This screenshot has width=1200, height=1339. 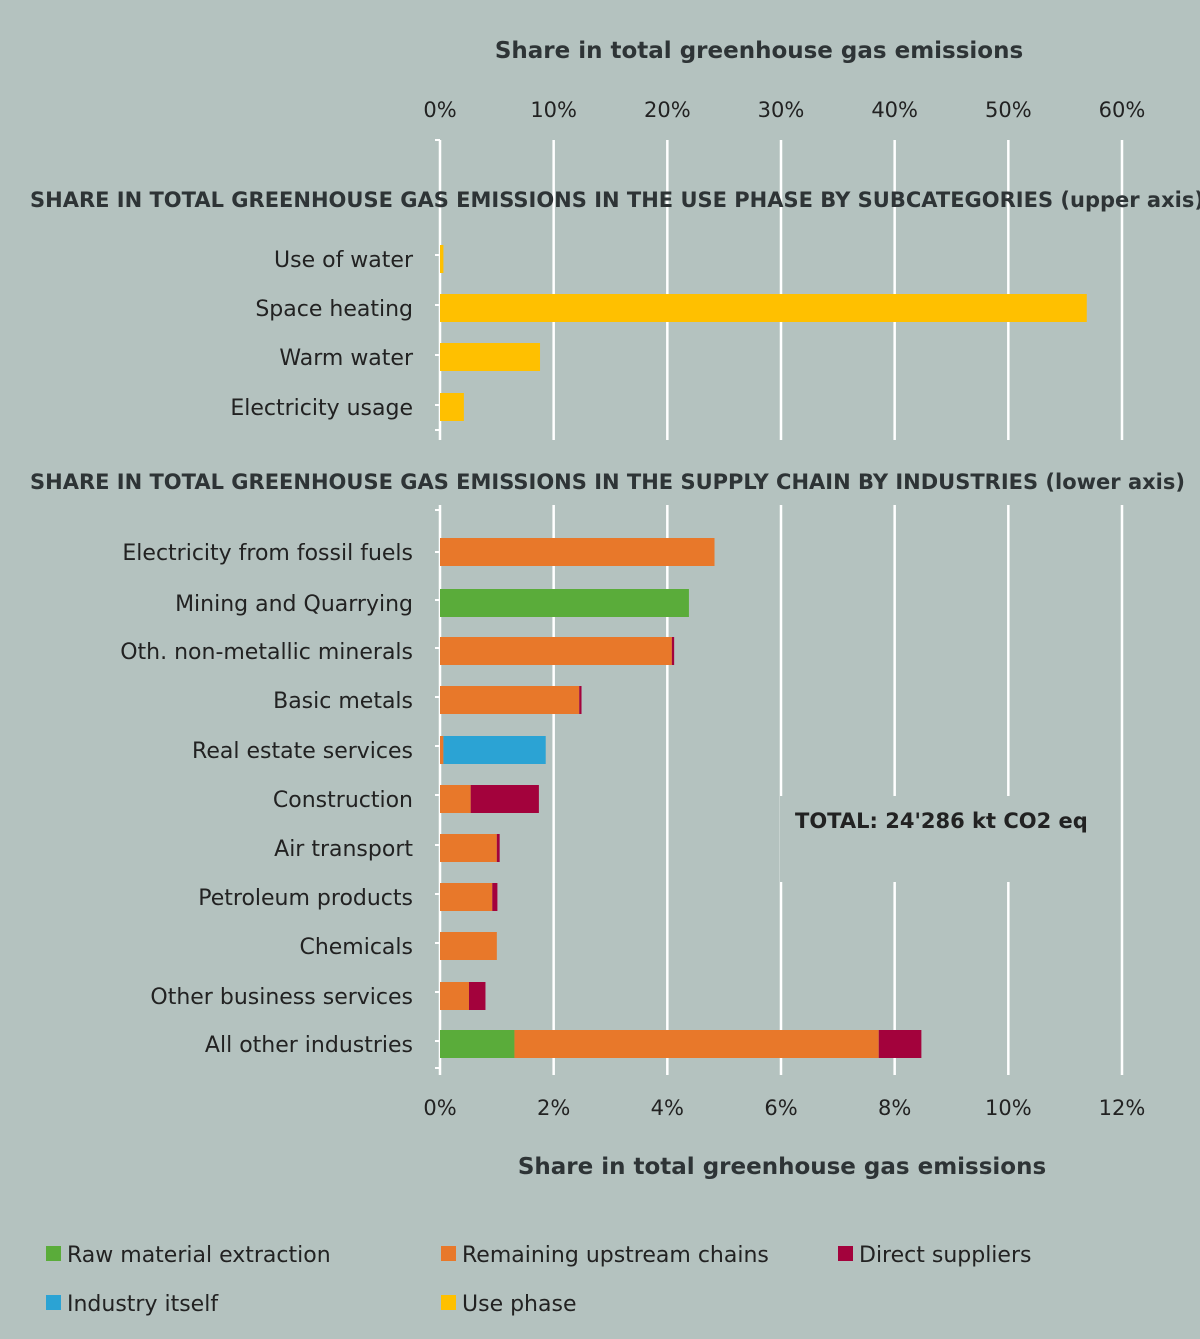 I want to click on upper-axis-tick-label: 20%, so click(x=667, y=110).